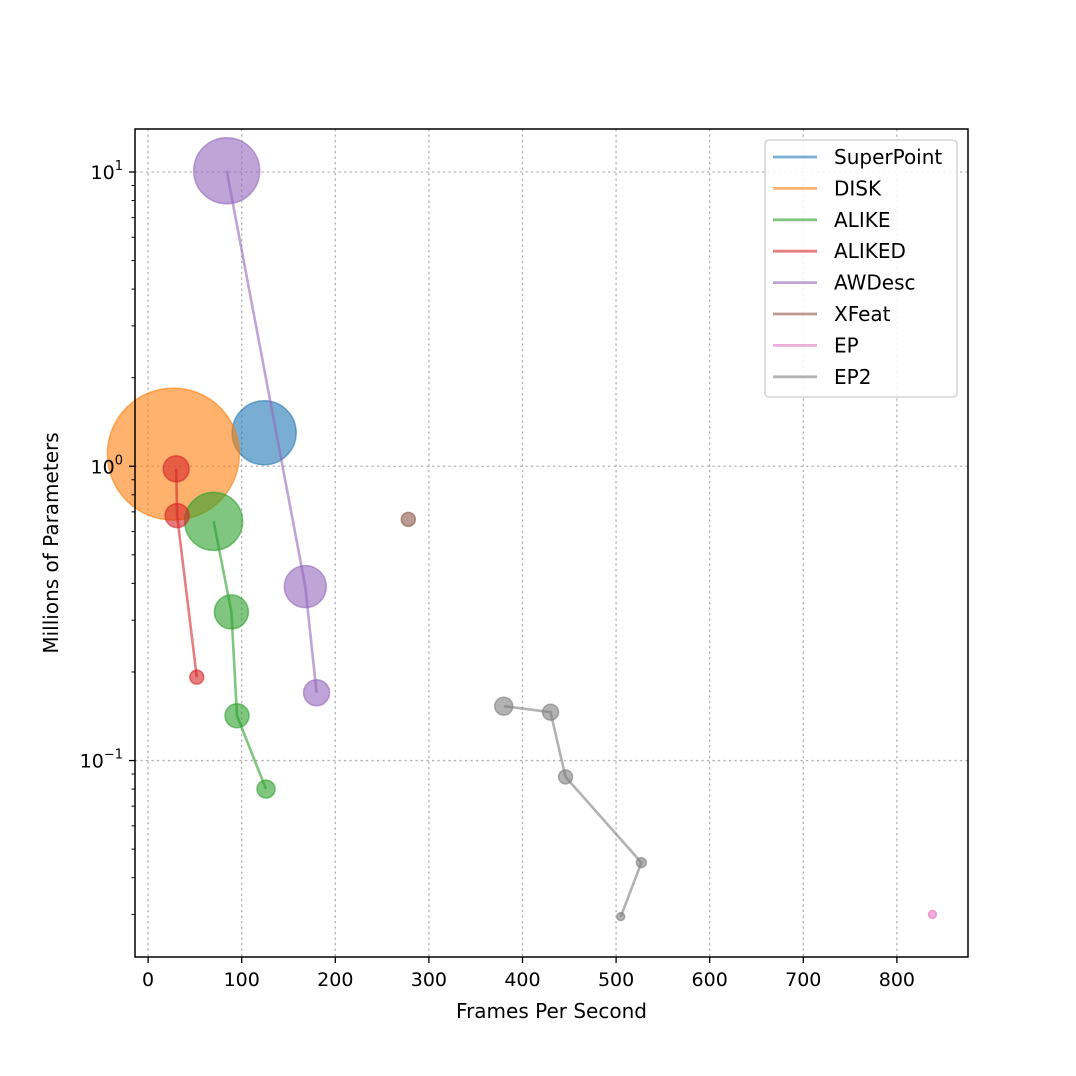 The width and height of the screenshot is (1076, 1076). I want to click on y-tick-label: 10⁻¹, so click(101, 760).